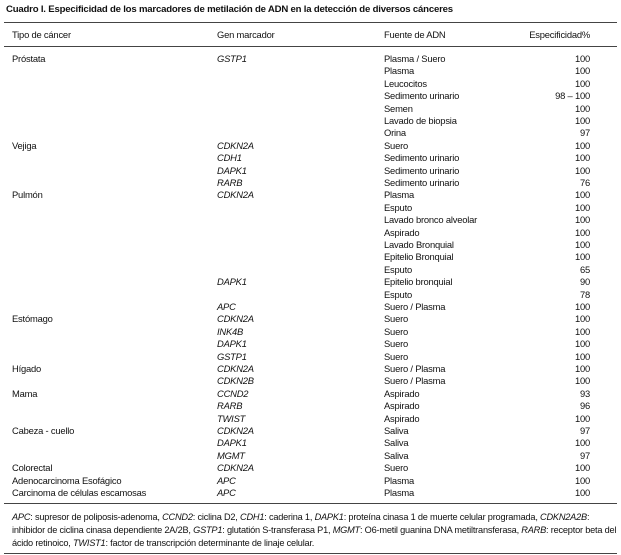 The image size is (621, 555). What do you see at coordinates (32, 319) in the screenshot?
I see `cancer-type: Estómago` at bounding box center [32, 319].